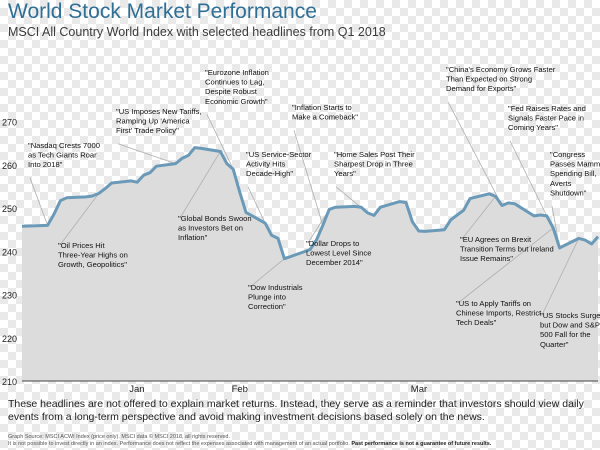 The image size is (600, 450). Describe the element at coordinates (419, 389) in the screenshot. I see `x-tick-label: Mar` at that location.